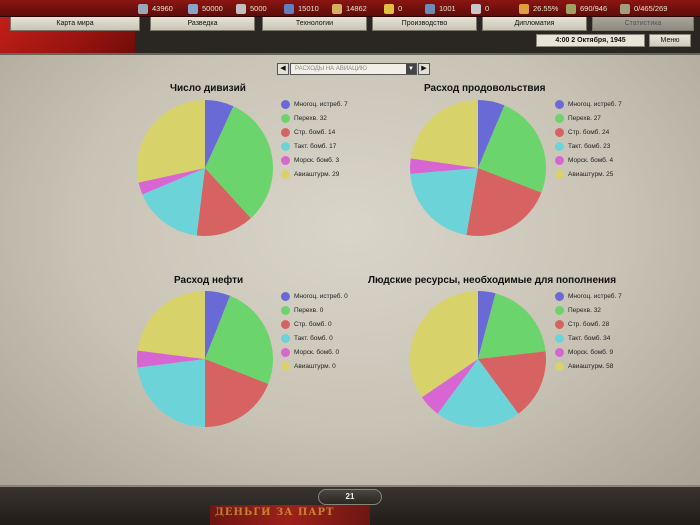  Describe the element at coordinates (670, 40) in the screenshot. I see `menu-button: Меню` at that location.